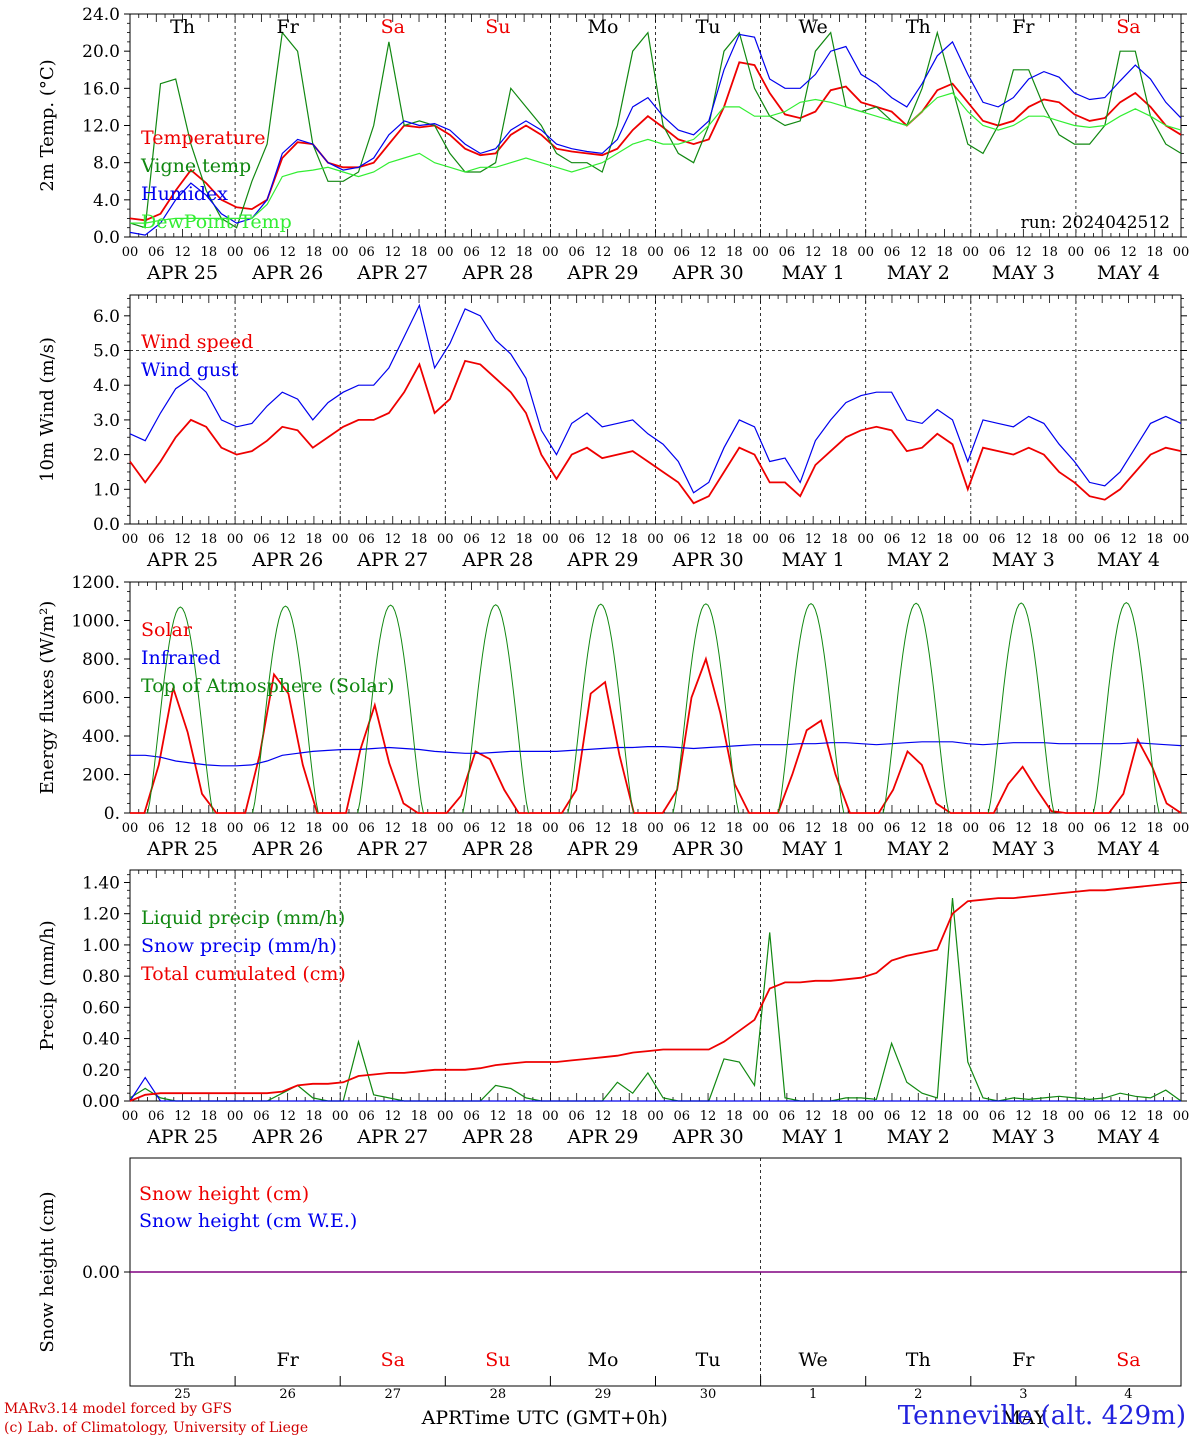 Image resolution: width=1194 pixels, height=1440 pixels. Describe the element at coordinates (95, 583) in the screenshot. I see `y-tick-label: 1200.` at that location.